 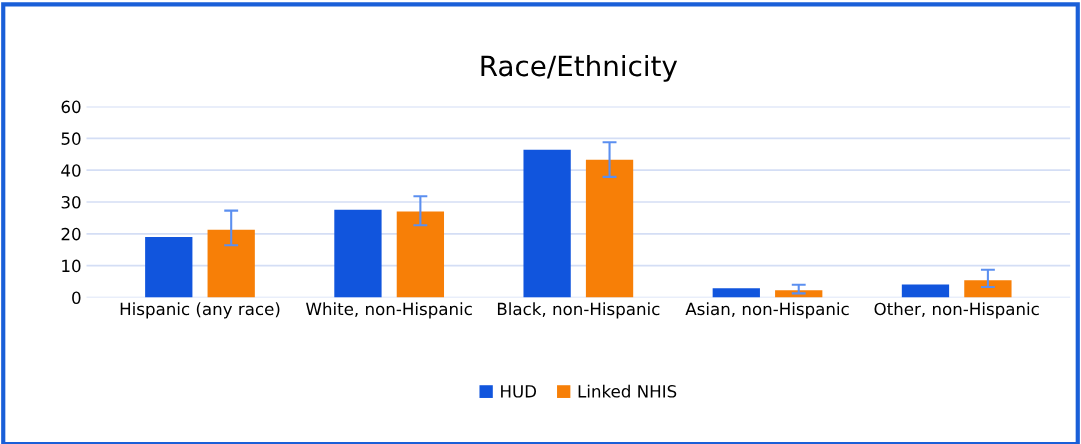 What do you see at coordinates (578, 310) in the screenshot?
I see `x-tick-label: Black, non-Hispanic` at bounding box center [578, 310].